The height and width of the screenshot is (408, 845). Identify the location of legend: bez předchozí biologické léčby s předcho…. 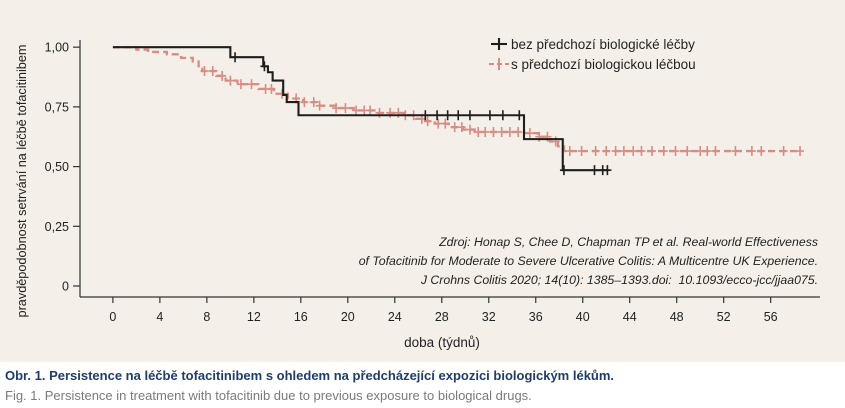
(592, 54).